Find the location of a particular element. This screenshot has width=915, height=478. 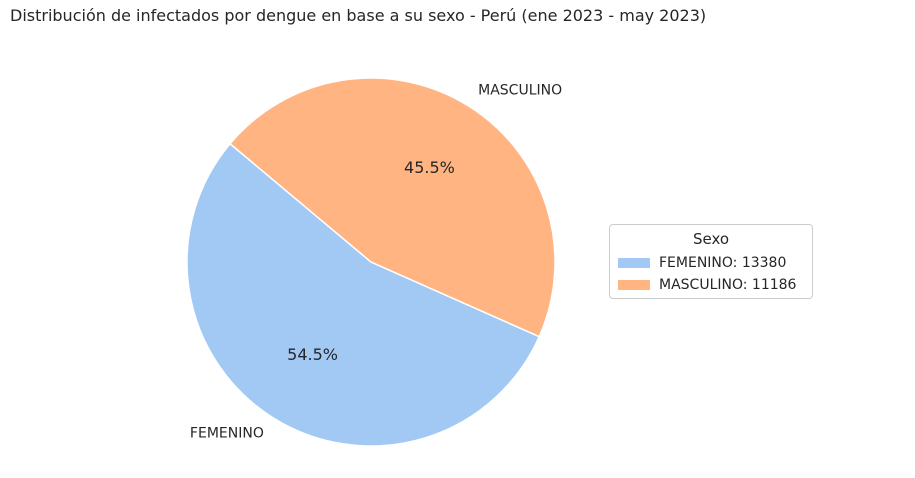

legend-label-femenino: FEMENINO: 13380 is located at coordinates (723, 263).